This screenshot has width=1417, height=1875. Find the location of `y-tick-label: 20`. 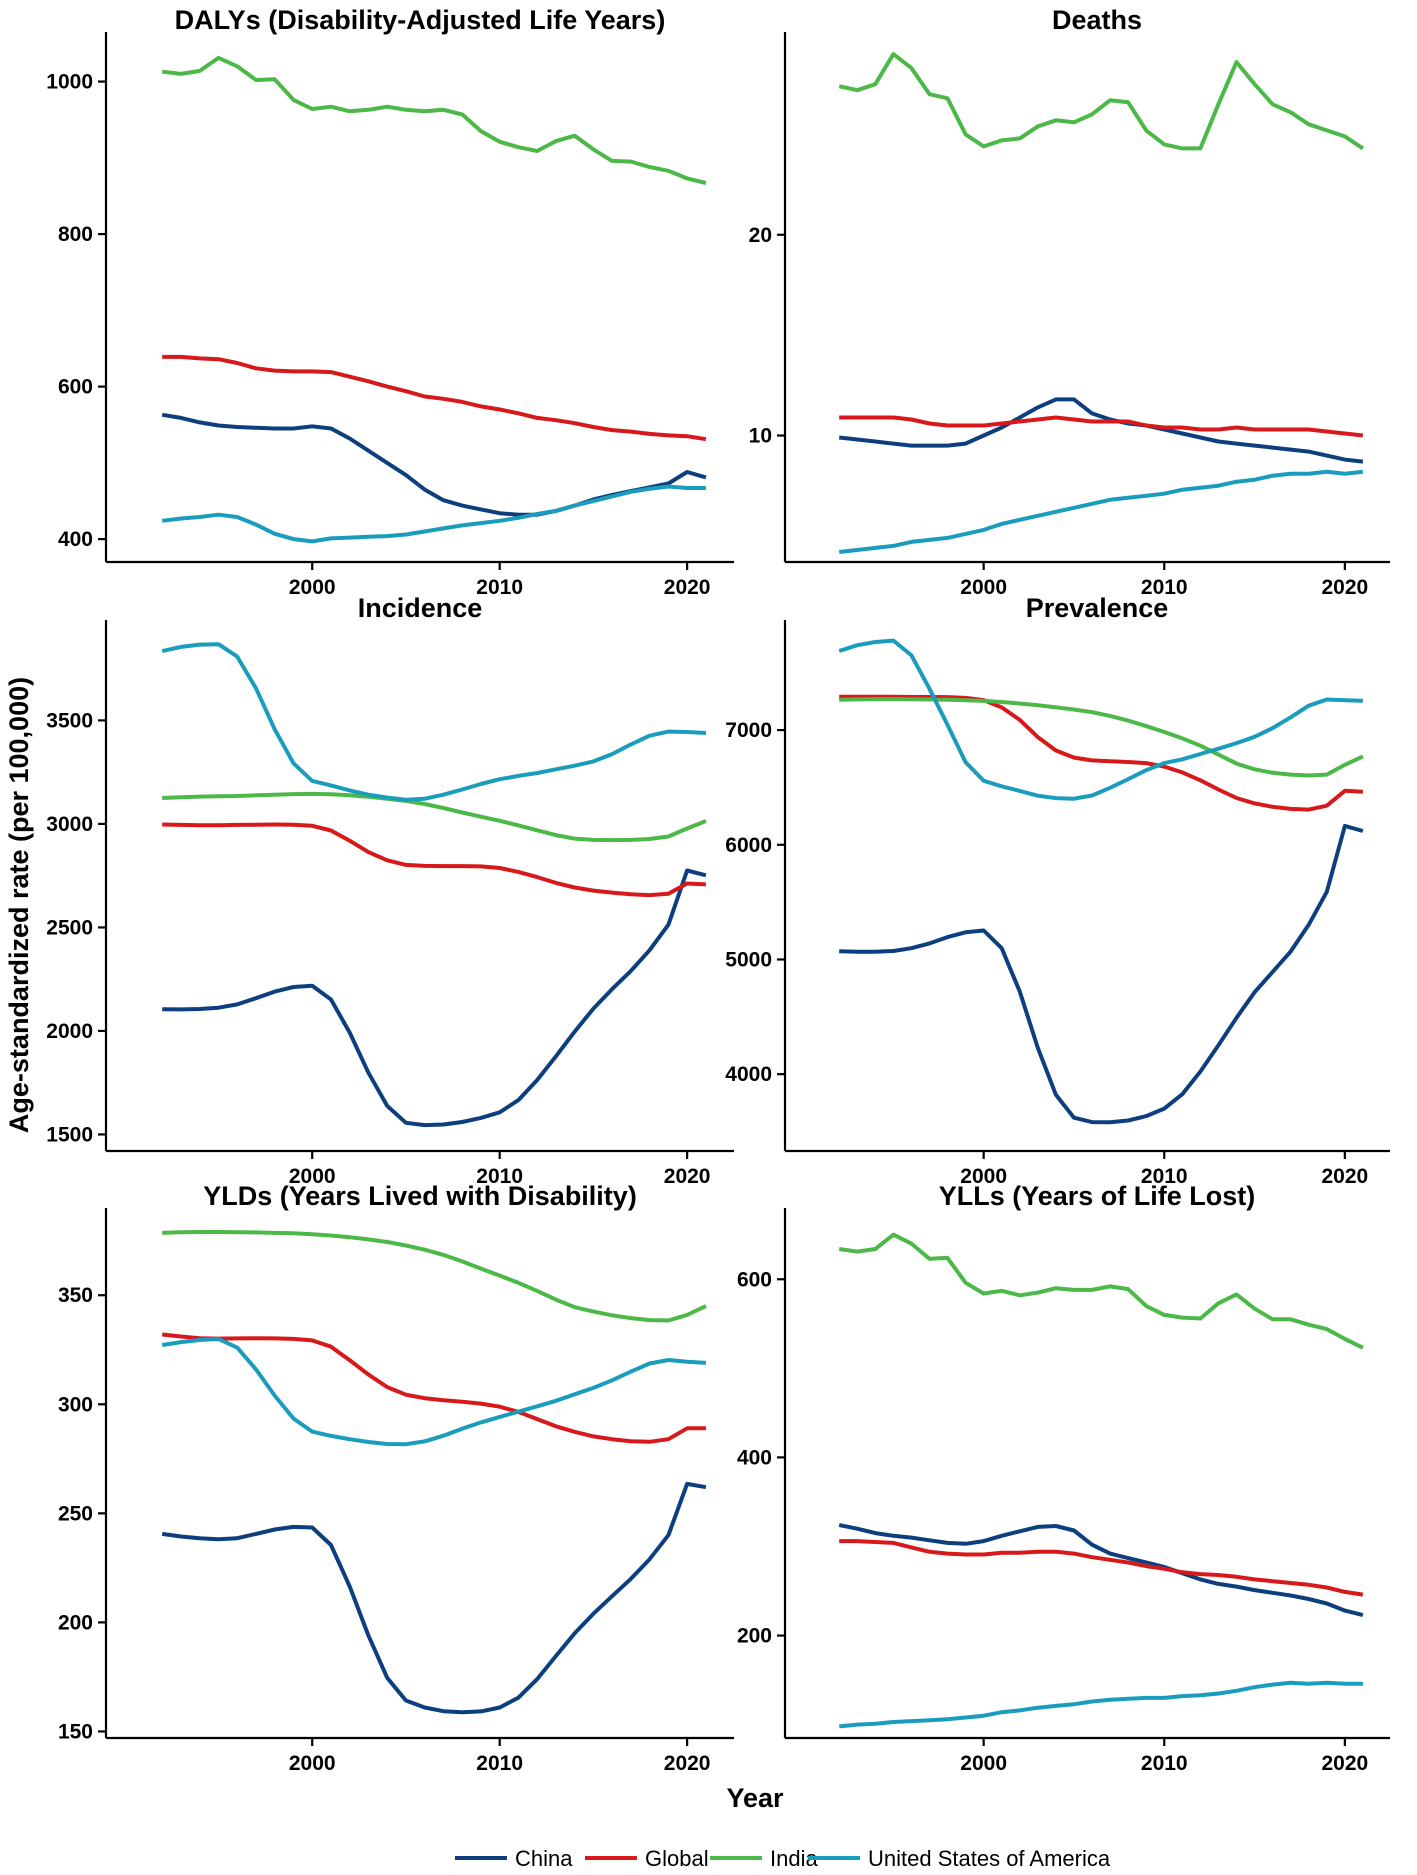

y-tick-label: 20 is located at coordinates (760, 235).